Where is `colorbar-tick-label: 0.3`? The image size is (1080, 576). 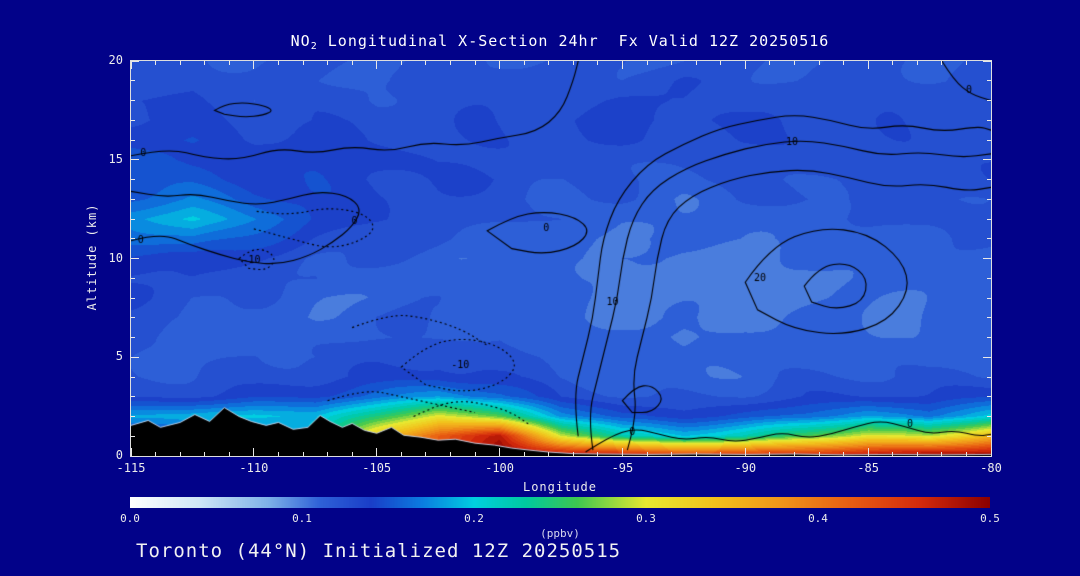
colorbar-tick-label: 0.3 is located at coordinates (646, 518).